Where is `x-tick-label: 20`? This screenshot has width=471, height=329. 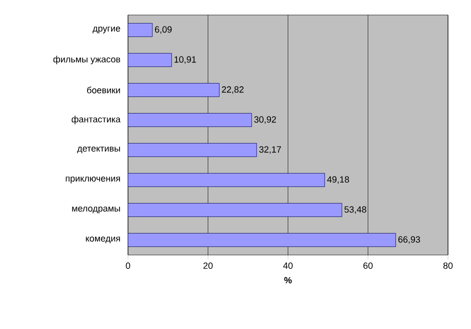
x-tick-label: 20 is located at coordinates (208, 265).